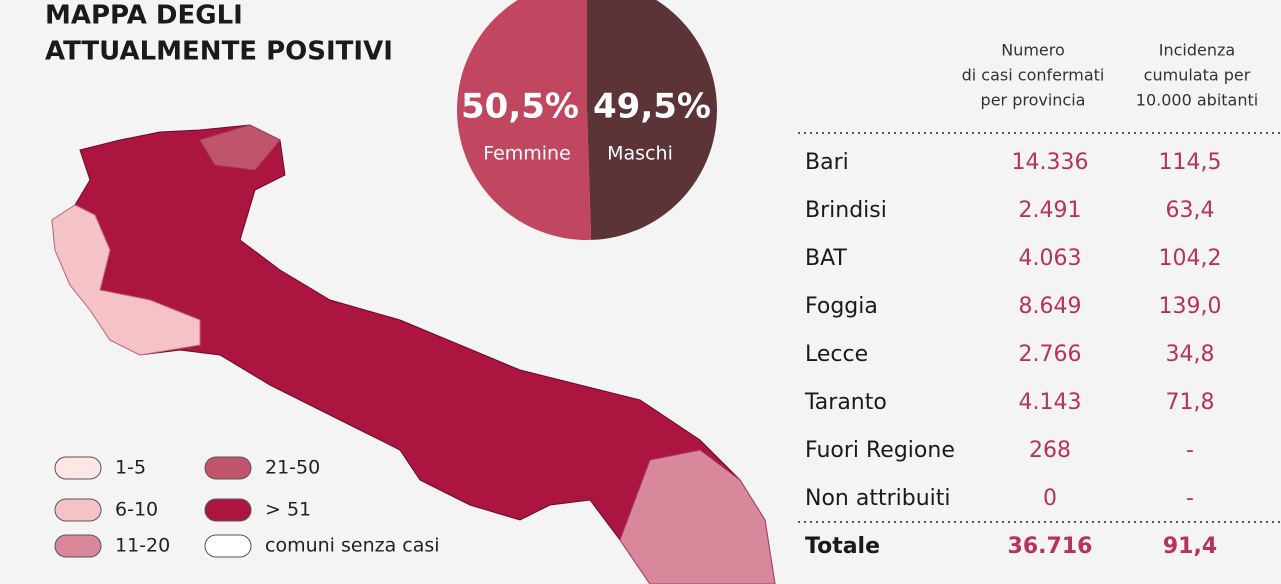 The image size is (1281, 584). Describe the element at coordinates (1050, 498) in the screenshot. I see `cell: 0` at that location.